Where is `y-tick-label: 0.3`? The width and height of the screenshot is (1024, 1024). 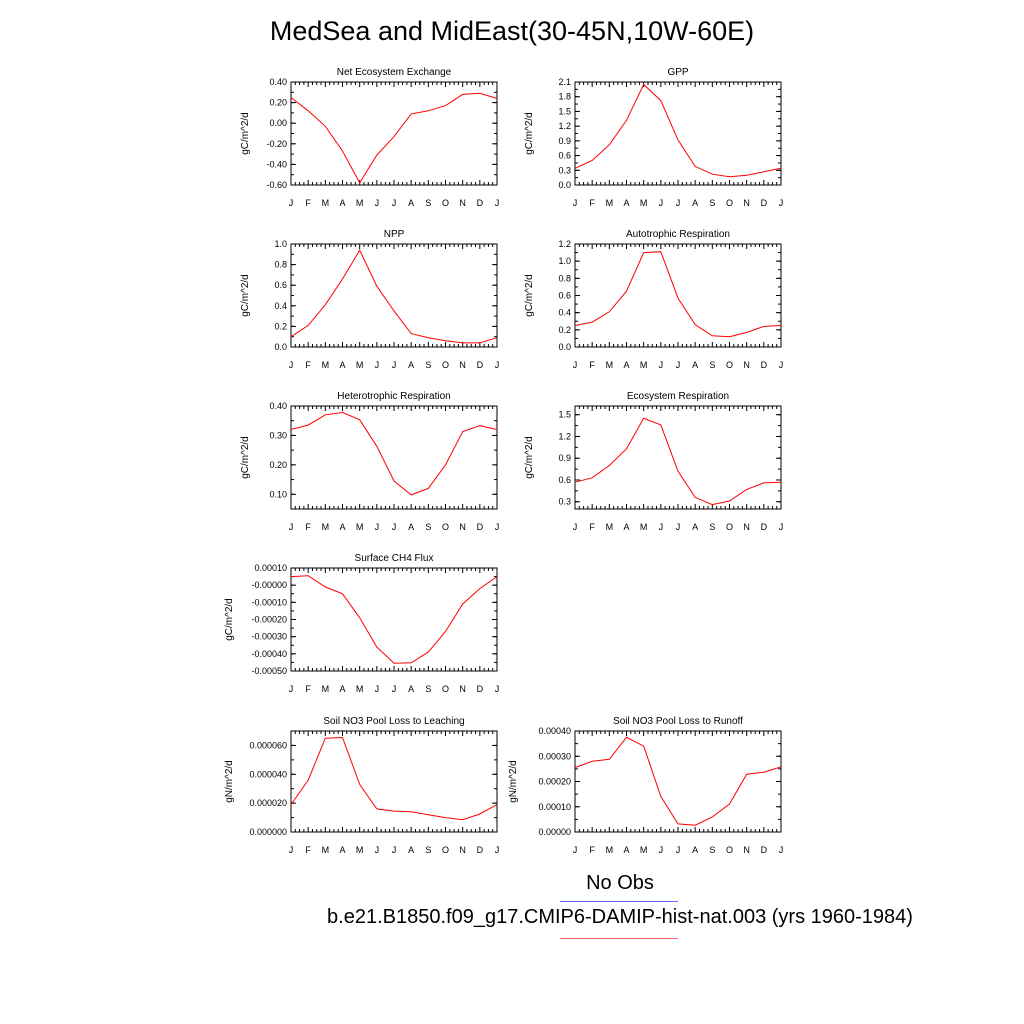 y-tick-label: 0.3 is located at coordinates (564, 502).